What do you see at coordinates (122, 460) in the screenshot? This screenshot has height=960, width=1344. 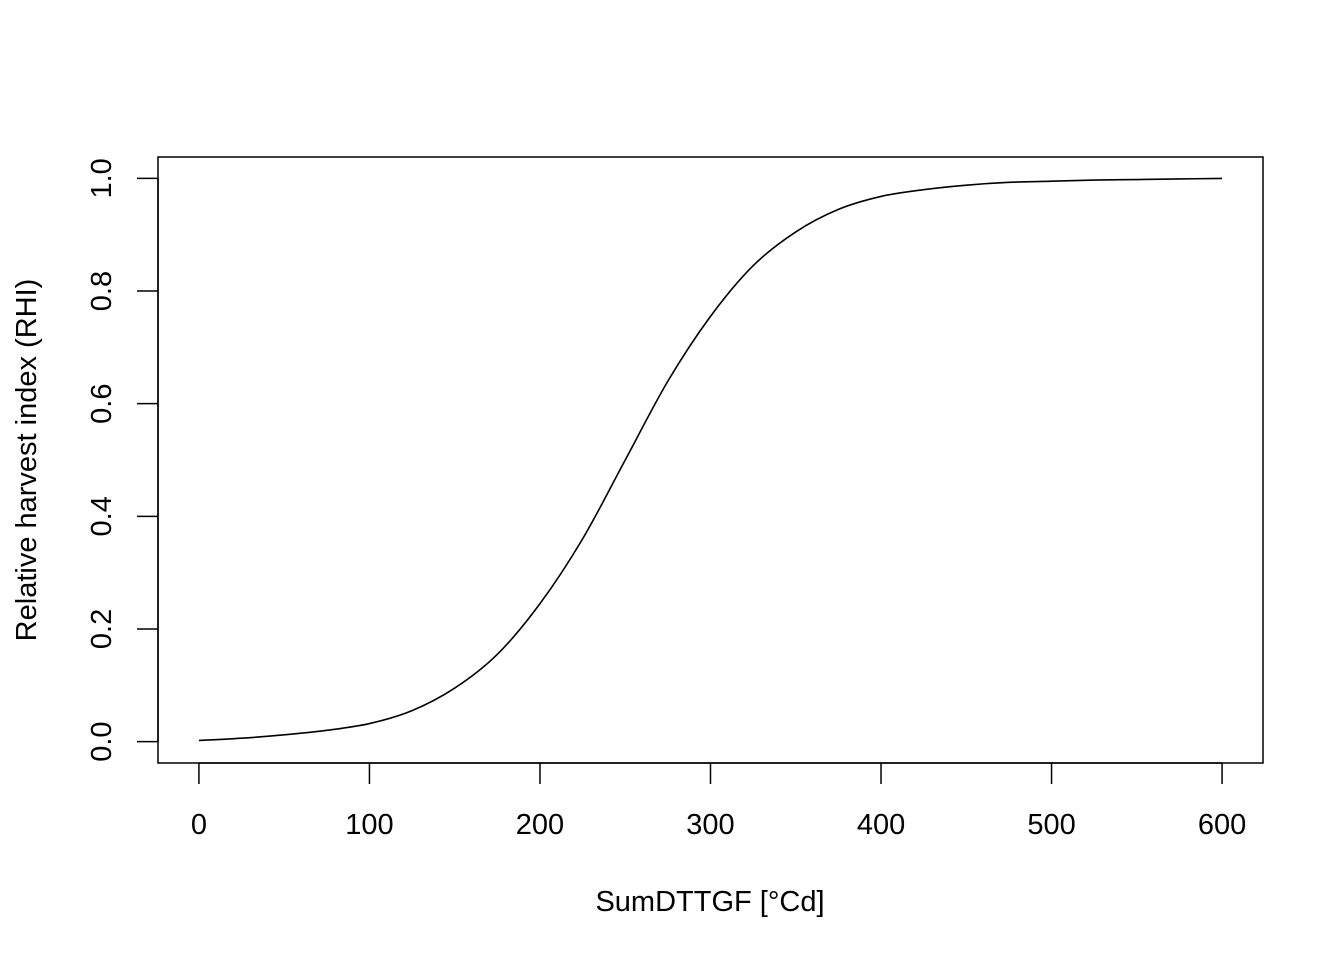 I see `y-axis: 0.0 0.2 0.4 0.6 0.8 1.0` at bounding box center [122, 460].